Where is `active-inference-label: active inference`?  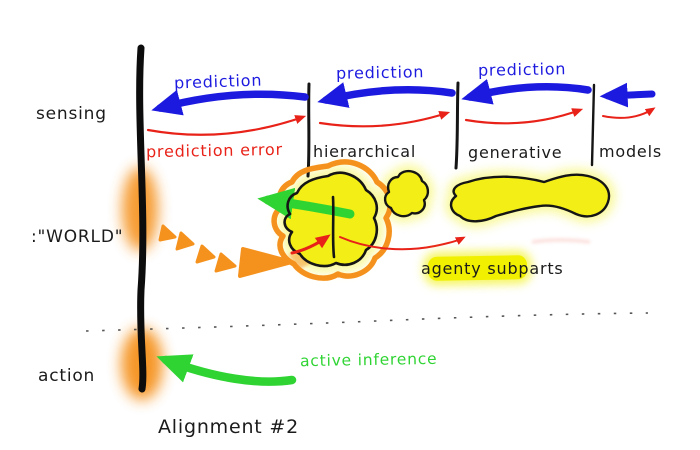
active-inference-label: active inference is located at coordinates (368, 360).